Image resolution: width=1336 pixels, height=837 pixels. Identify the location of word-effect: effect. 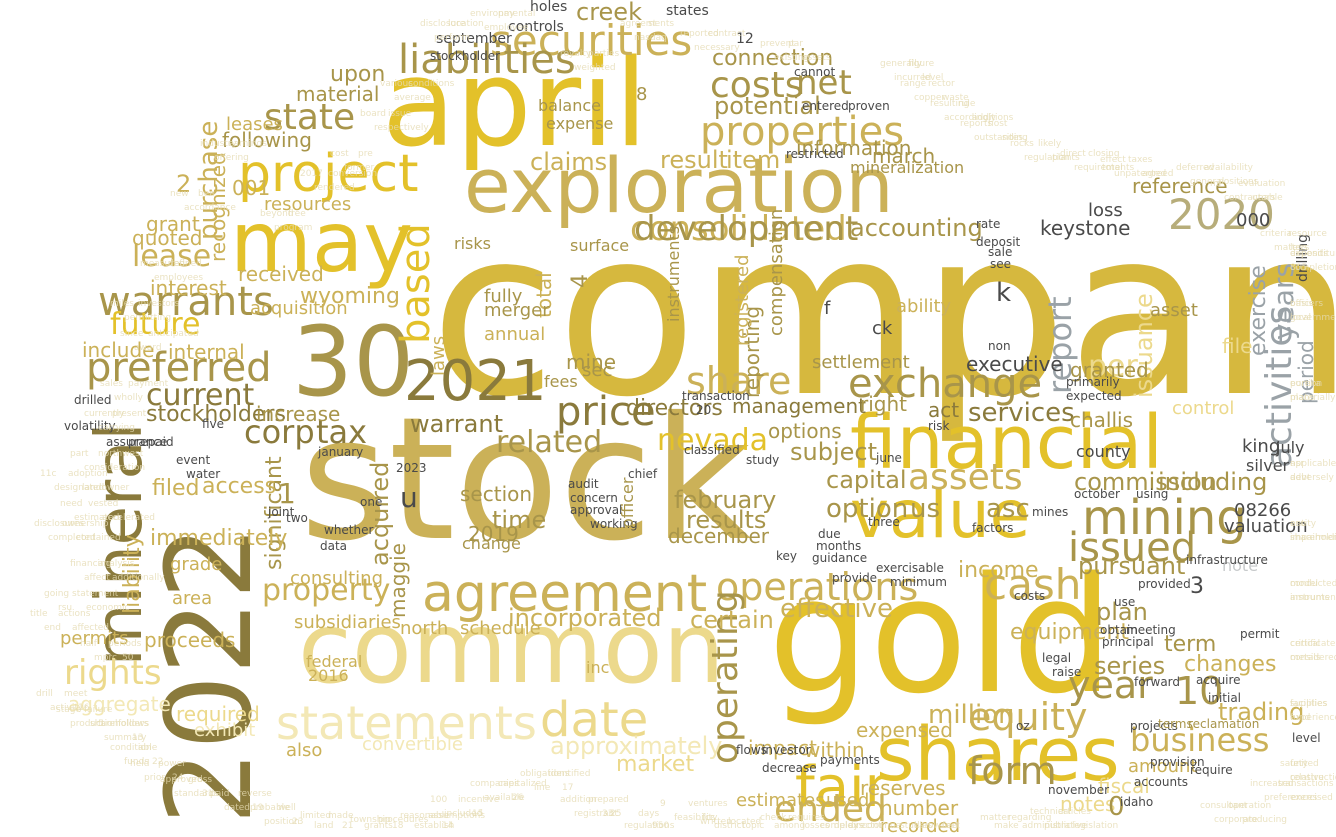
(1113, 160).